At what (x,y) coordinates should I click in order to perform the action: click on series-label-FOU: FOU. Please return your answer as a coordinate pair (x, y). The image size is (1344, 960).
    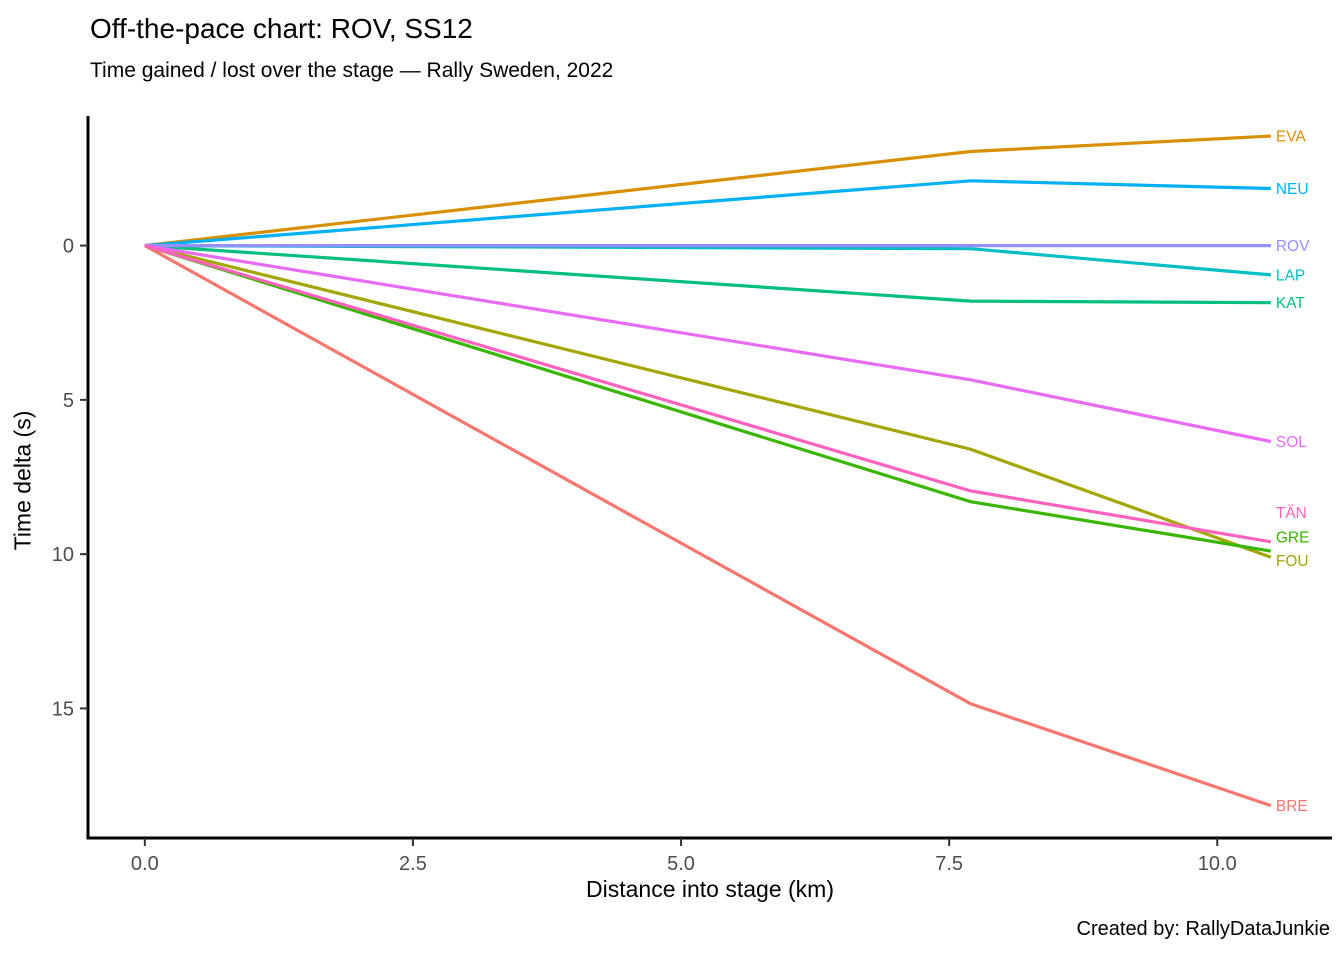
    Looking at the image, I should click on (1292, 561).